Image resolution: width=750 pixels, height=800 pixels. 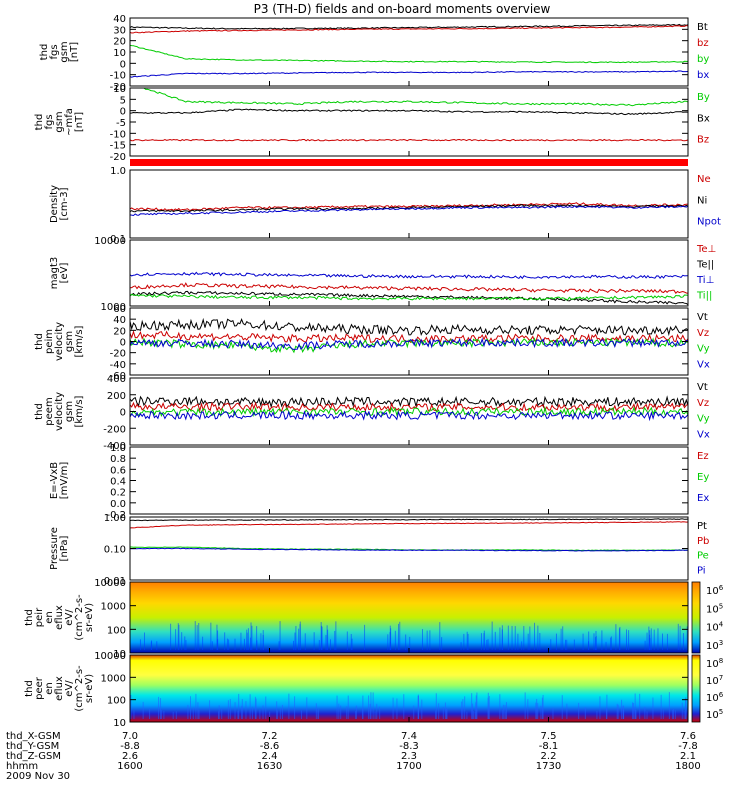 I want to click on footer-value: -8.3, so click(x=409, y=746).